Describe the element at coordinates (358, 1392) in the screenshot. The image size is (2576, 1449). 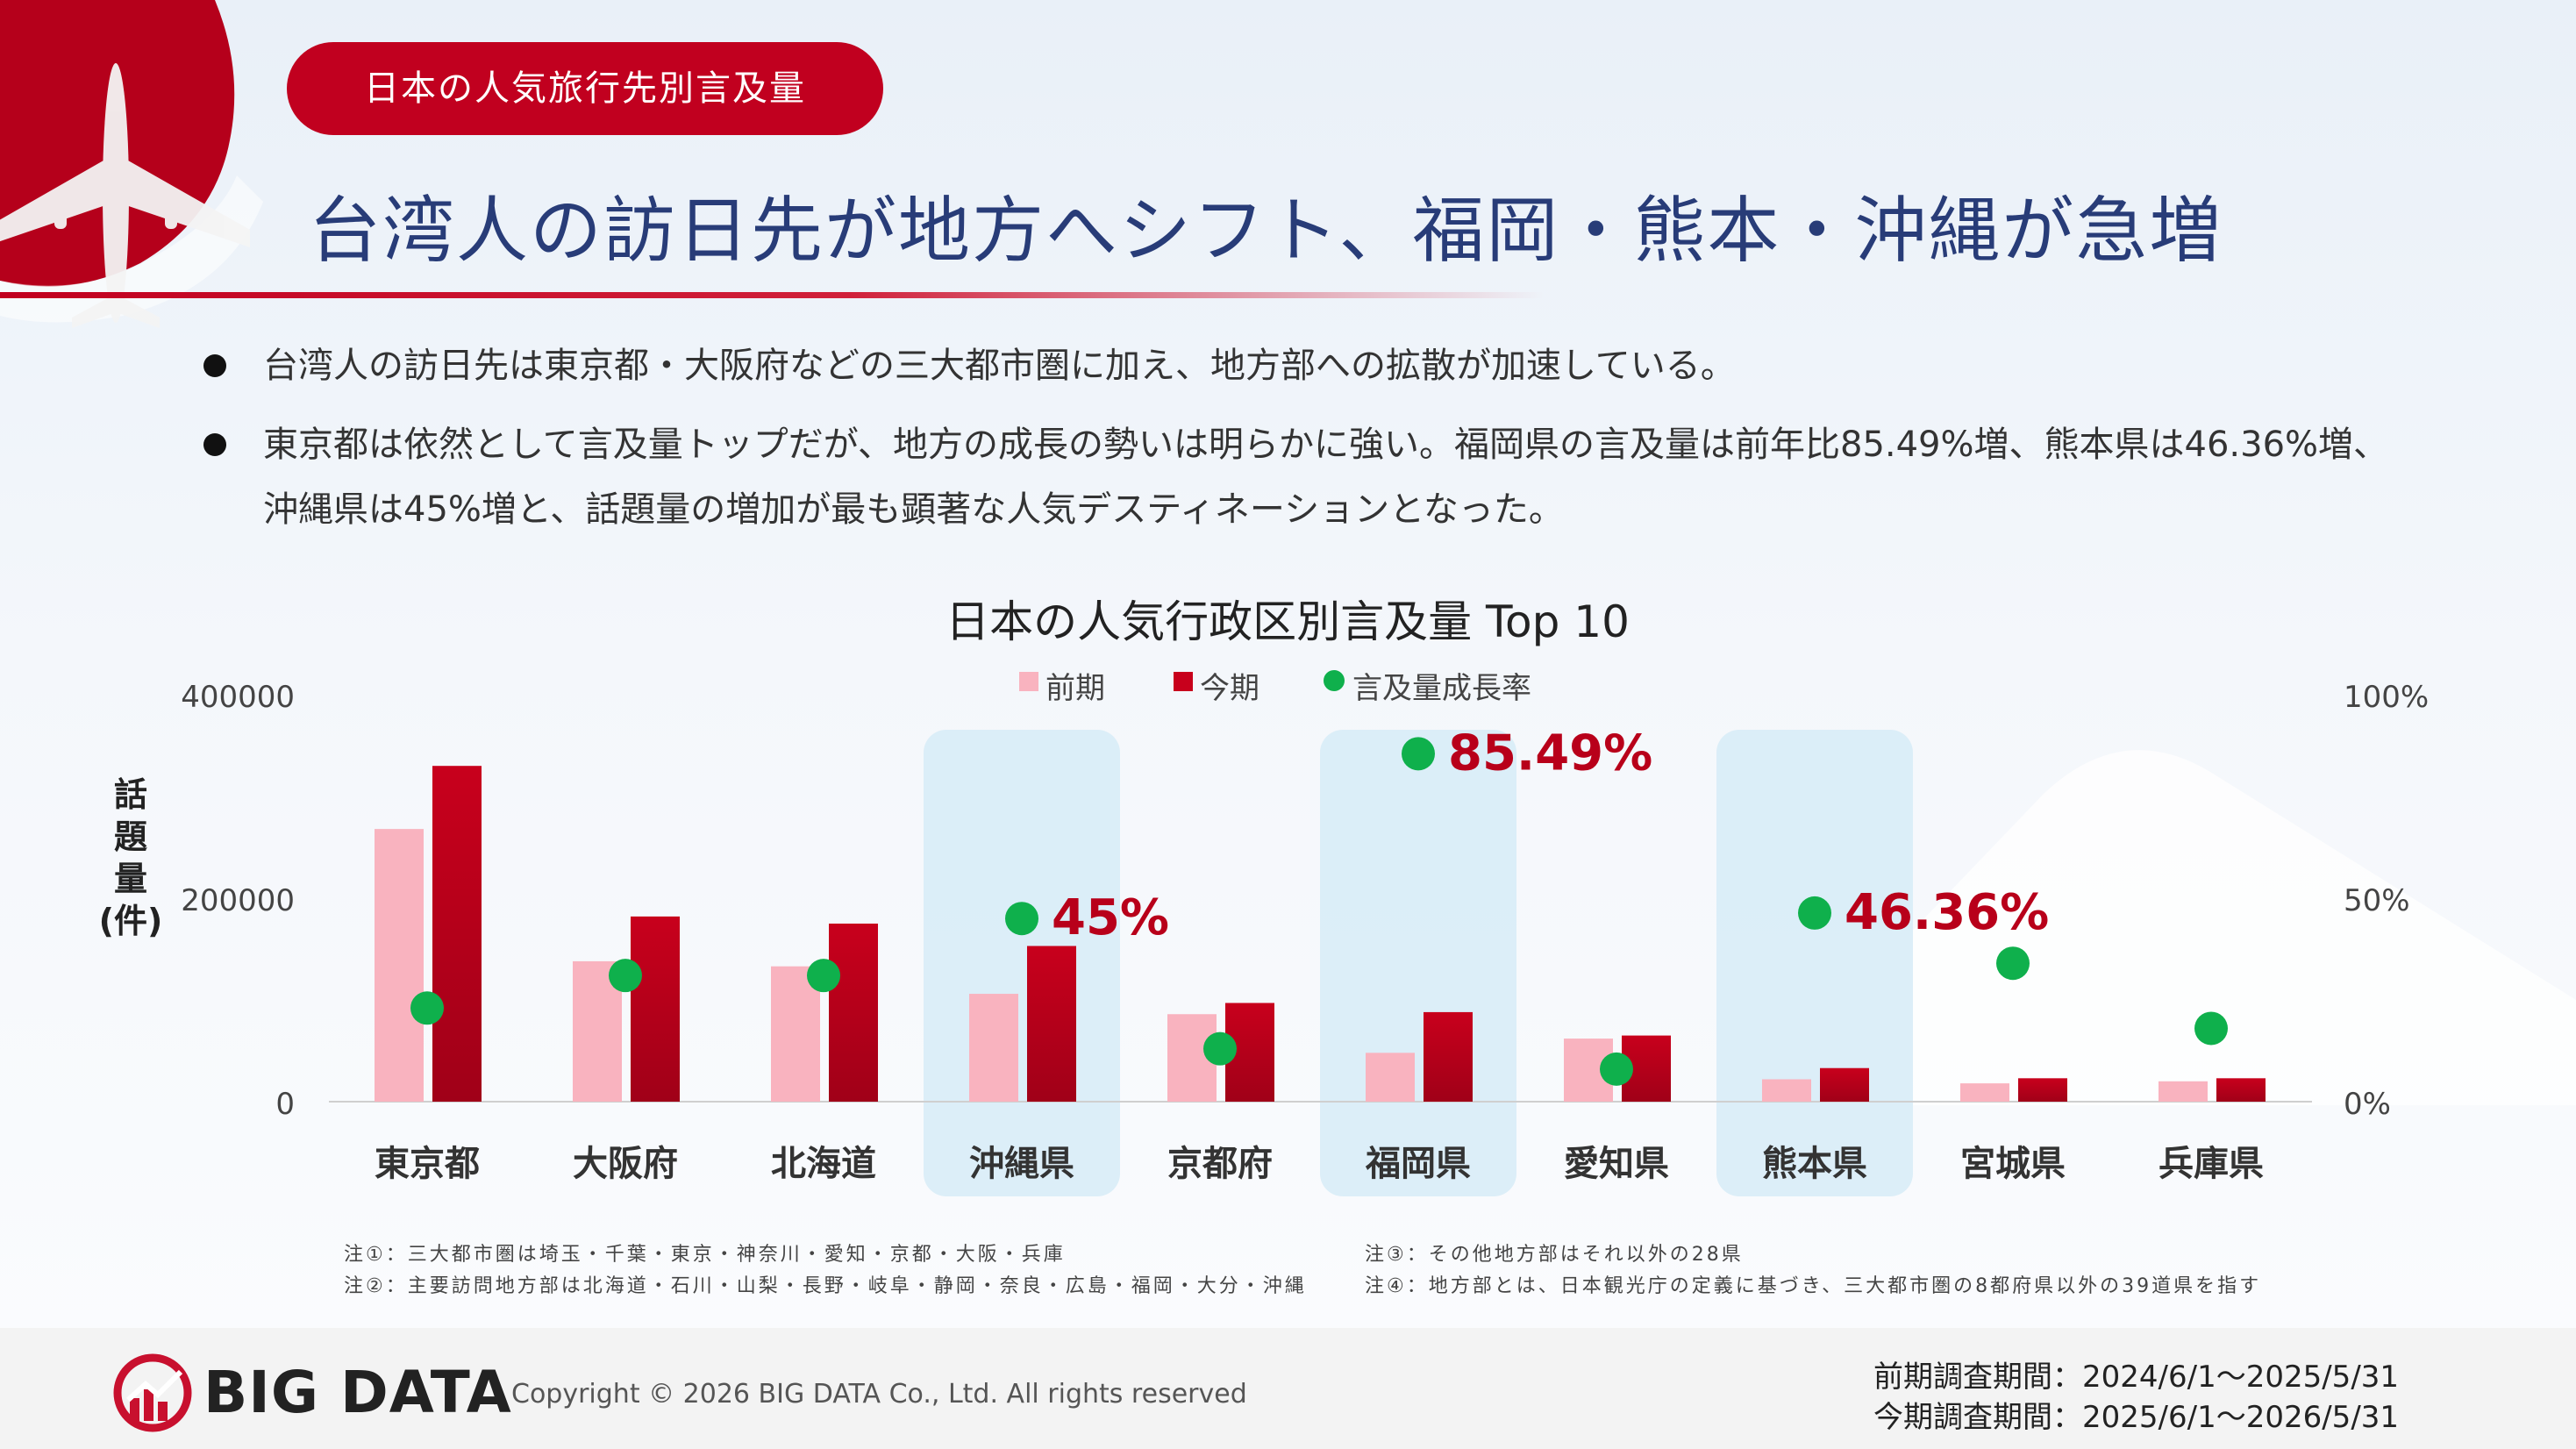
I see `bigdata-logo-text: BIG DATA` at that location.